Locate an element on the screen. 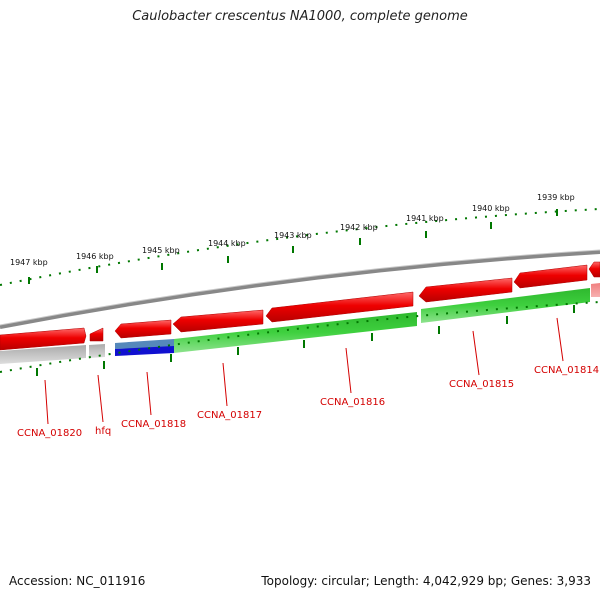 This screenshot has width=600, height=600. gene-label: CCNA_01818 is located at coordinates (153, 424).